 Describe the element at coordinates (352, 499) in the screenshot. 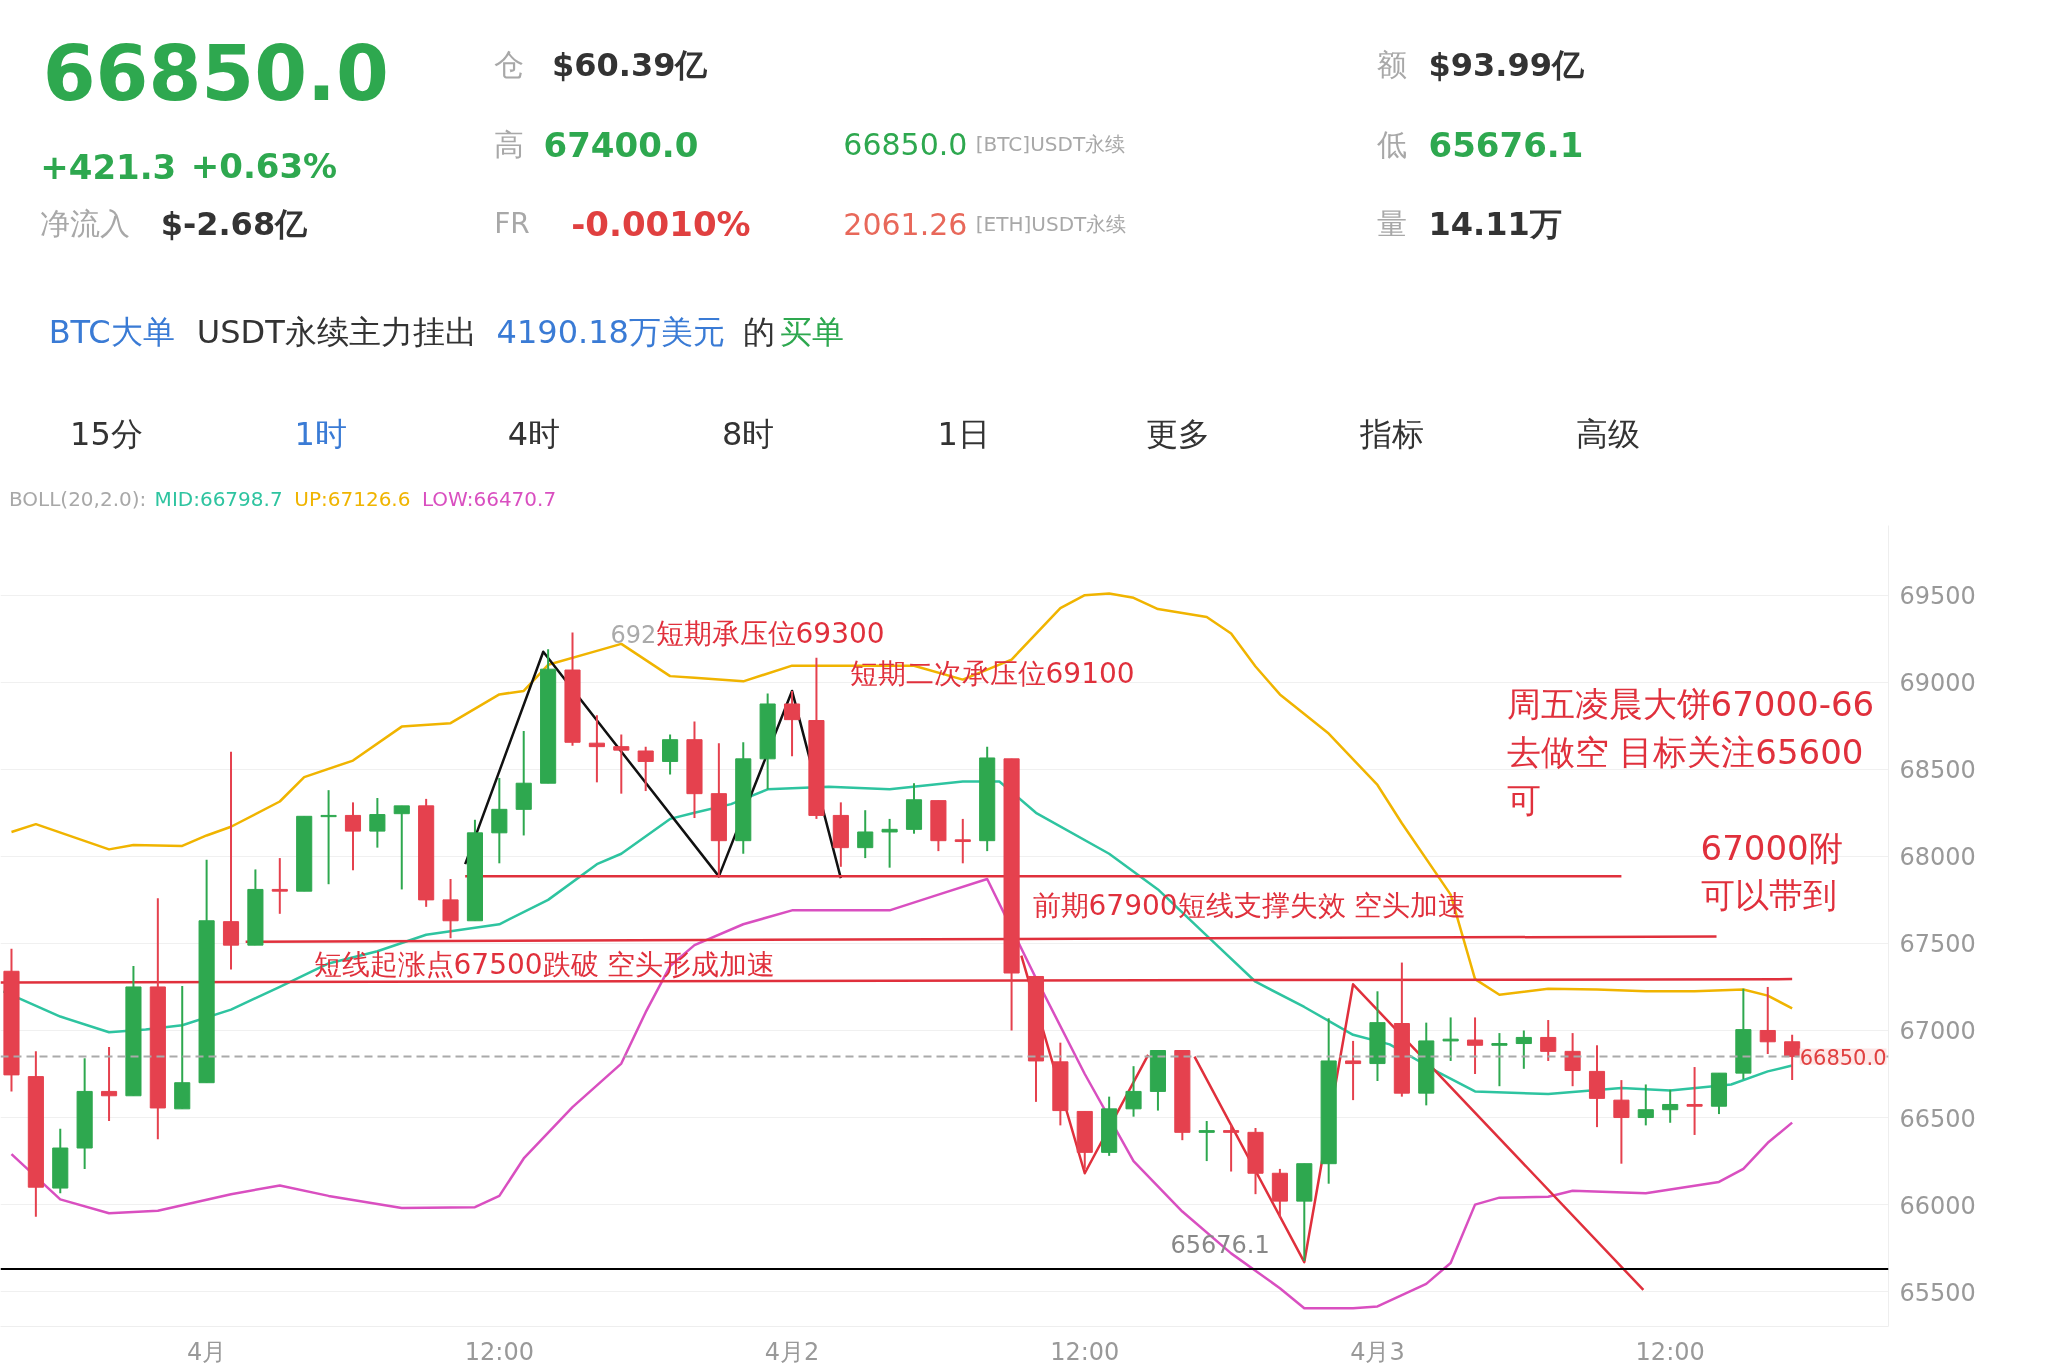

I see `text: UP:67126.6` at that location.